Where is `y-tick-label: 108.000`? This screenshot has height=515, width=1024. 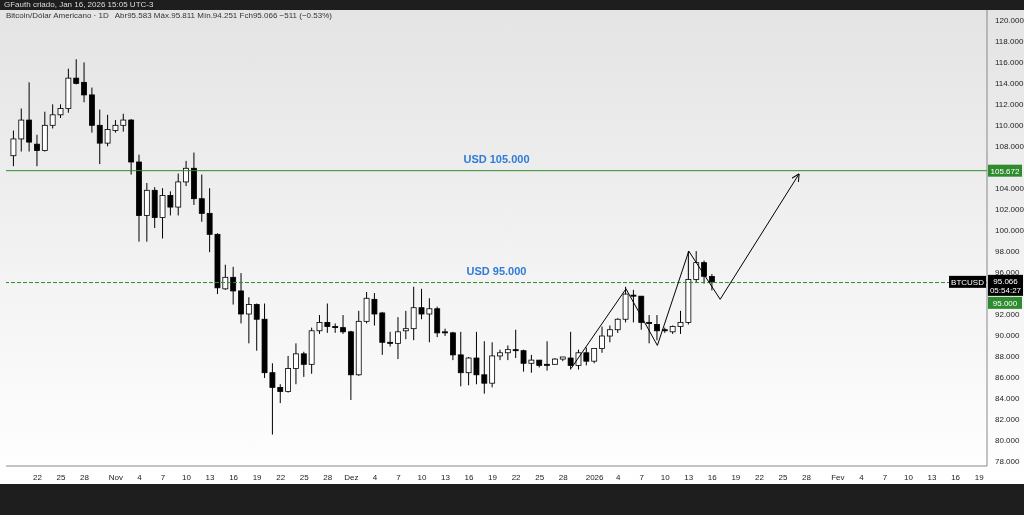
y-tick-label: 108.000 is located at coordinates (1009, 147).